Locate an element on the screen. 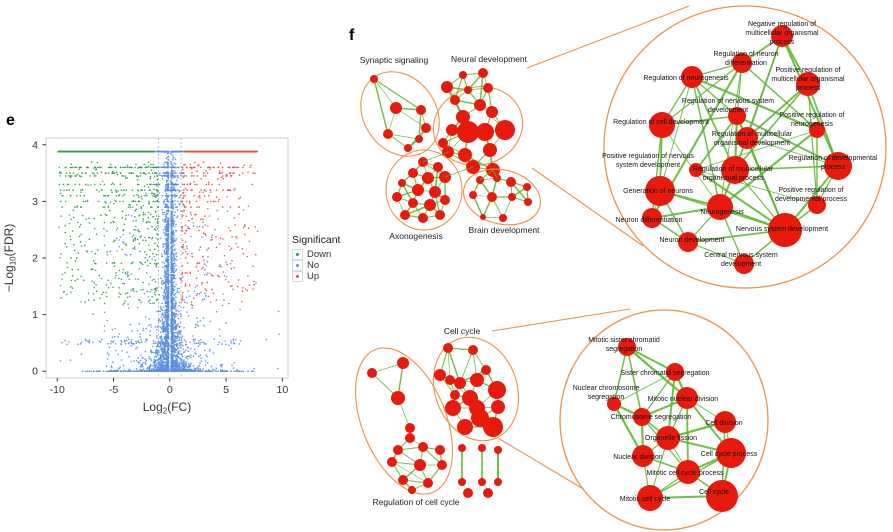 This screenshot has width=893, height=532. go-term-label: developmental process is located at coordinates (811, 199).